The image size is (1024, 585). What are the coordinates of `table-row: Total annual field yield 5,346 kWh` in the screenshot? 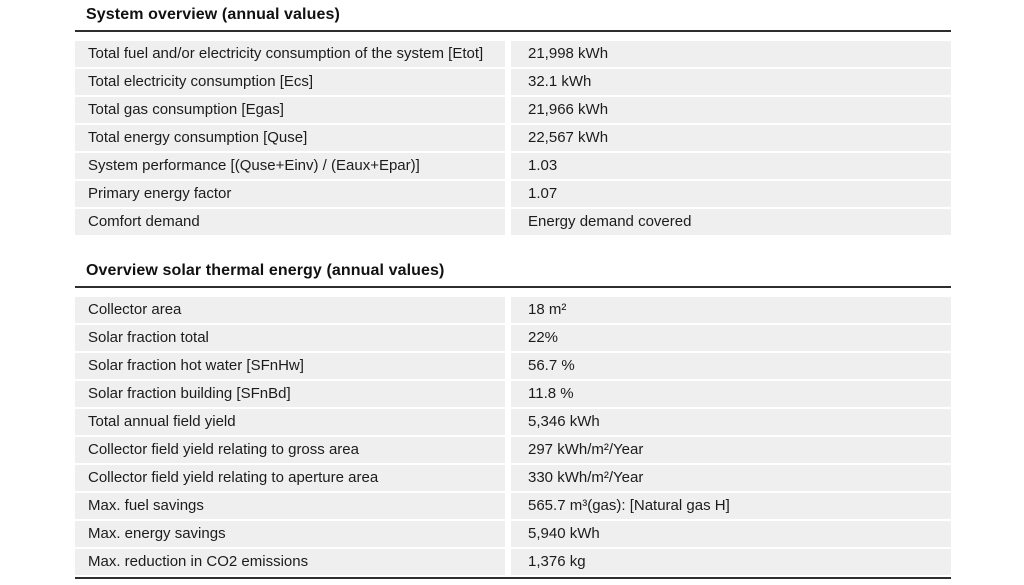 It's located at (513, 422).